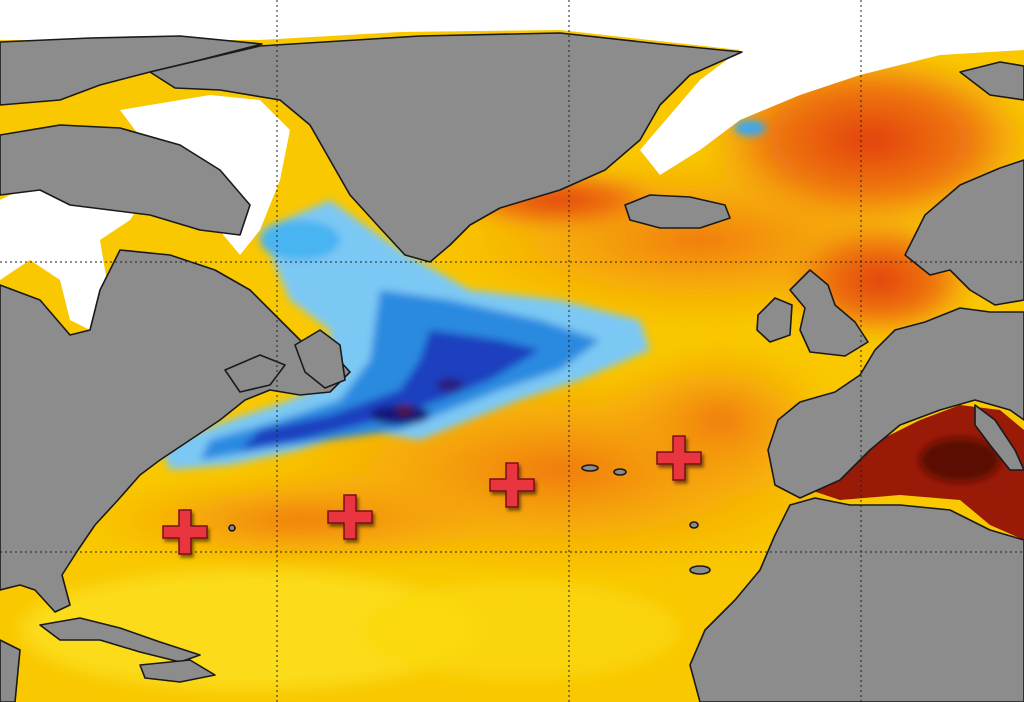 The height and width of the screenshot is (702, 1024). I want to click on iceland, so click(677, 211).